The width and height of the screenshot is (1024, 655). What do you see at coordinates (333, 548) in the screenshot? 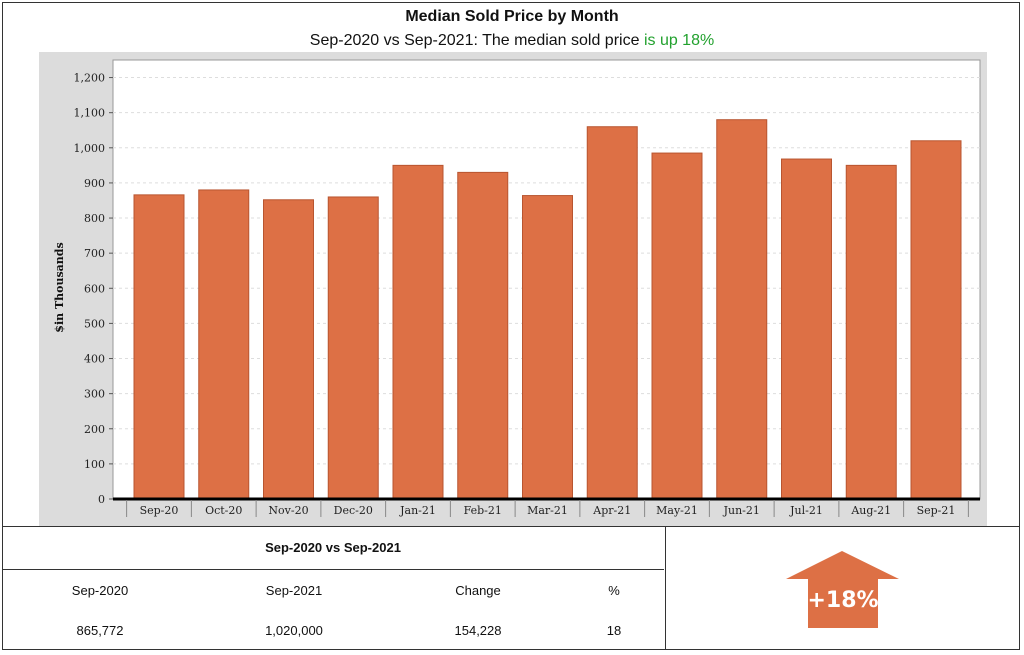
I see `comparison-heading: Sep-2020 vs Sep-2021` at bounding box center [333, 548].